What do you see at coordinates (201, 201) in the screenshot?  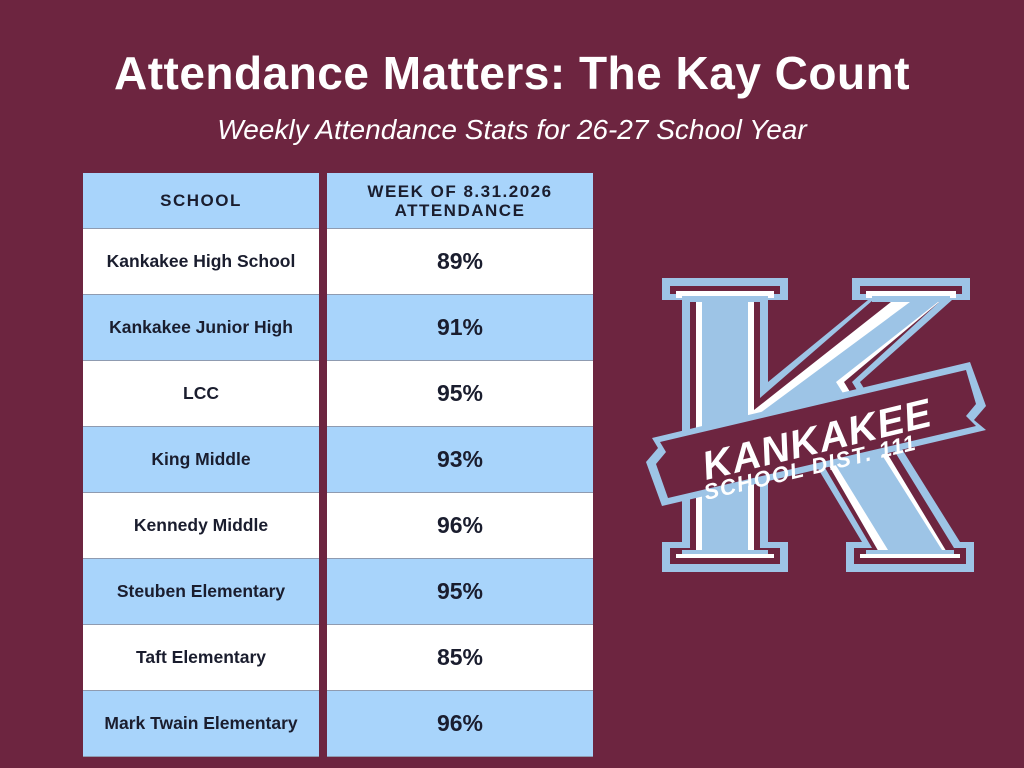 I see `school-column-header: SCHOOL` at bounding box center [201, 201].